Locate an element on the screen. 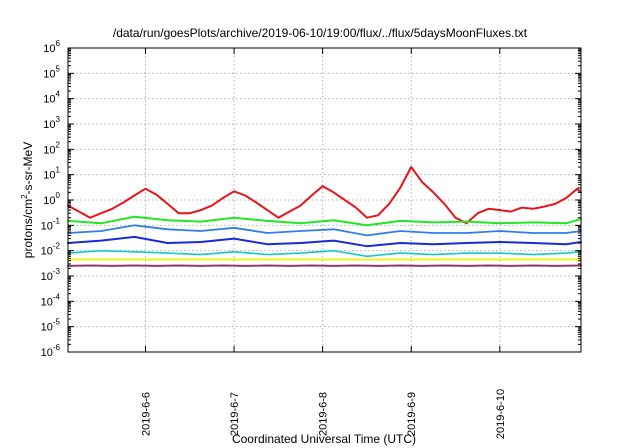 The width and height of the screenshot is (640, 448). y-tick-label: 10⁰ is located at coordinates (51, 199).